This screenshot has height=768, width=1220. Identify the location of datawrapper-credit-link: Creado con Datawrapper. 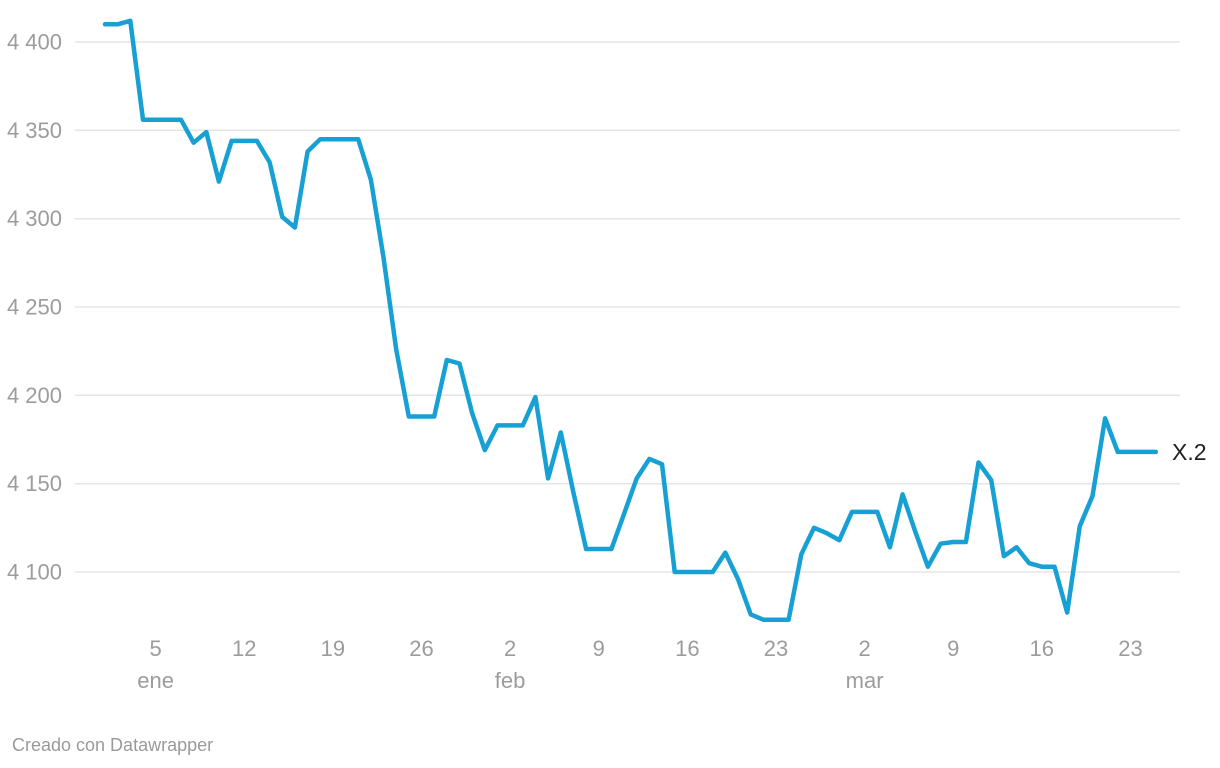
(113, 745).